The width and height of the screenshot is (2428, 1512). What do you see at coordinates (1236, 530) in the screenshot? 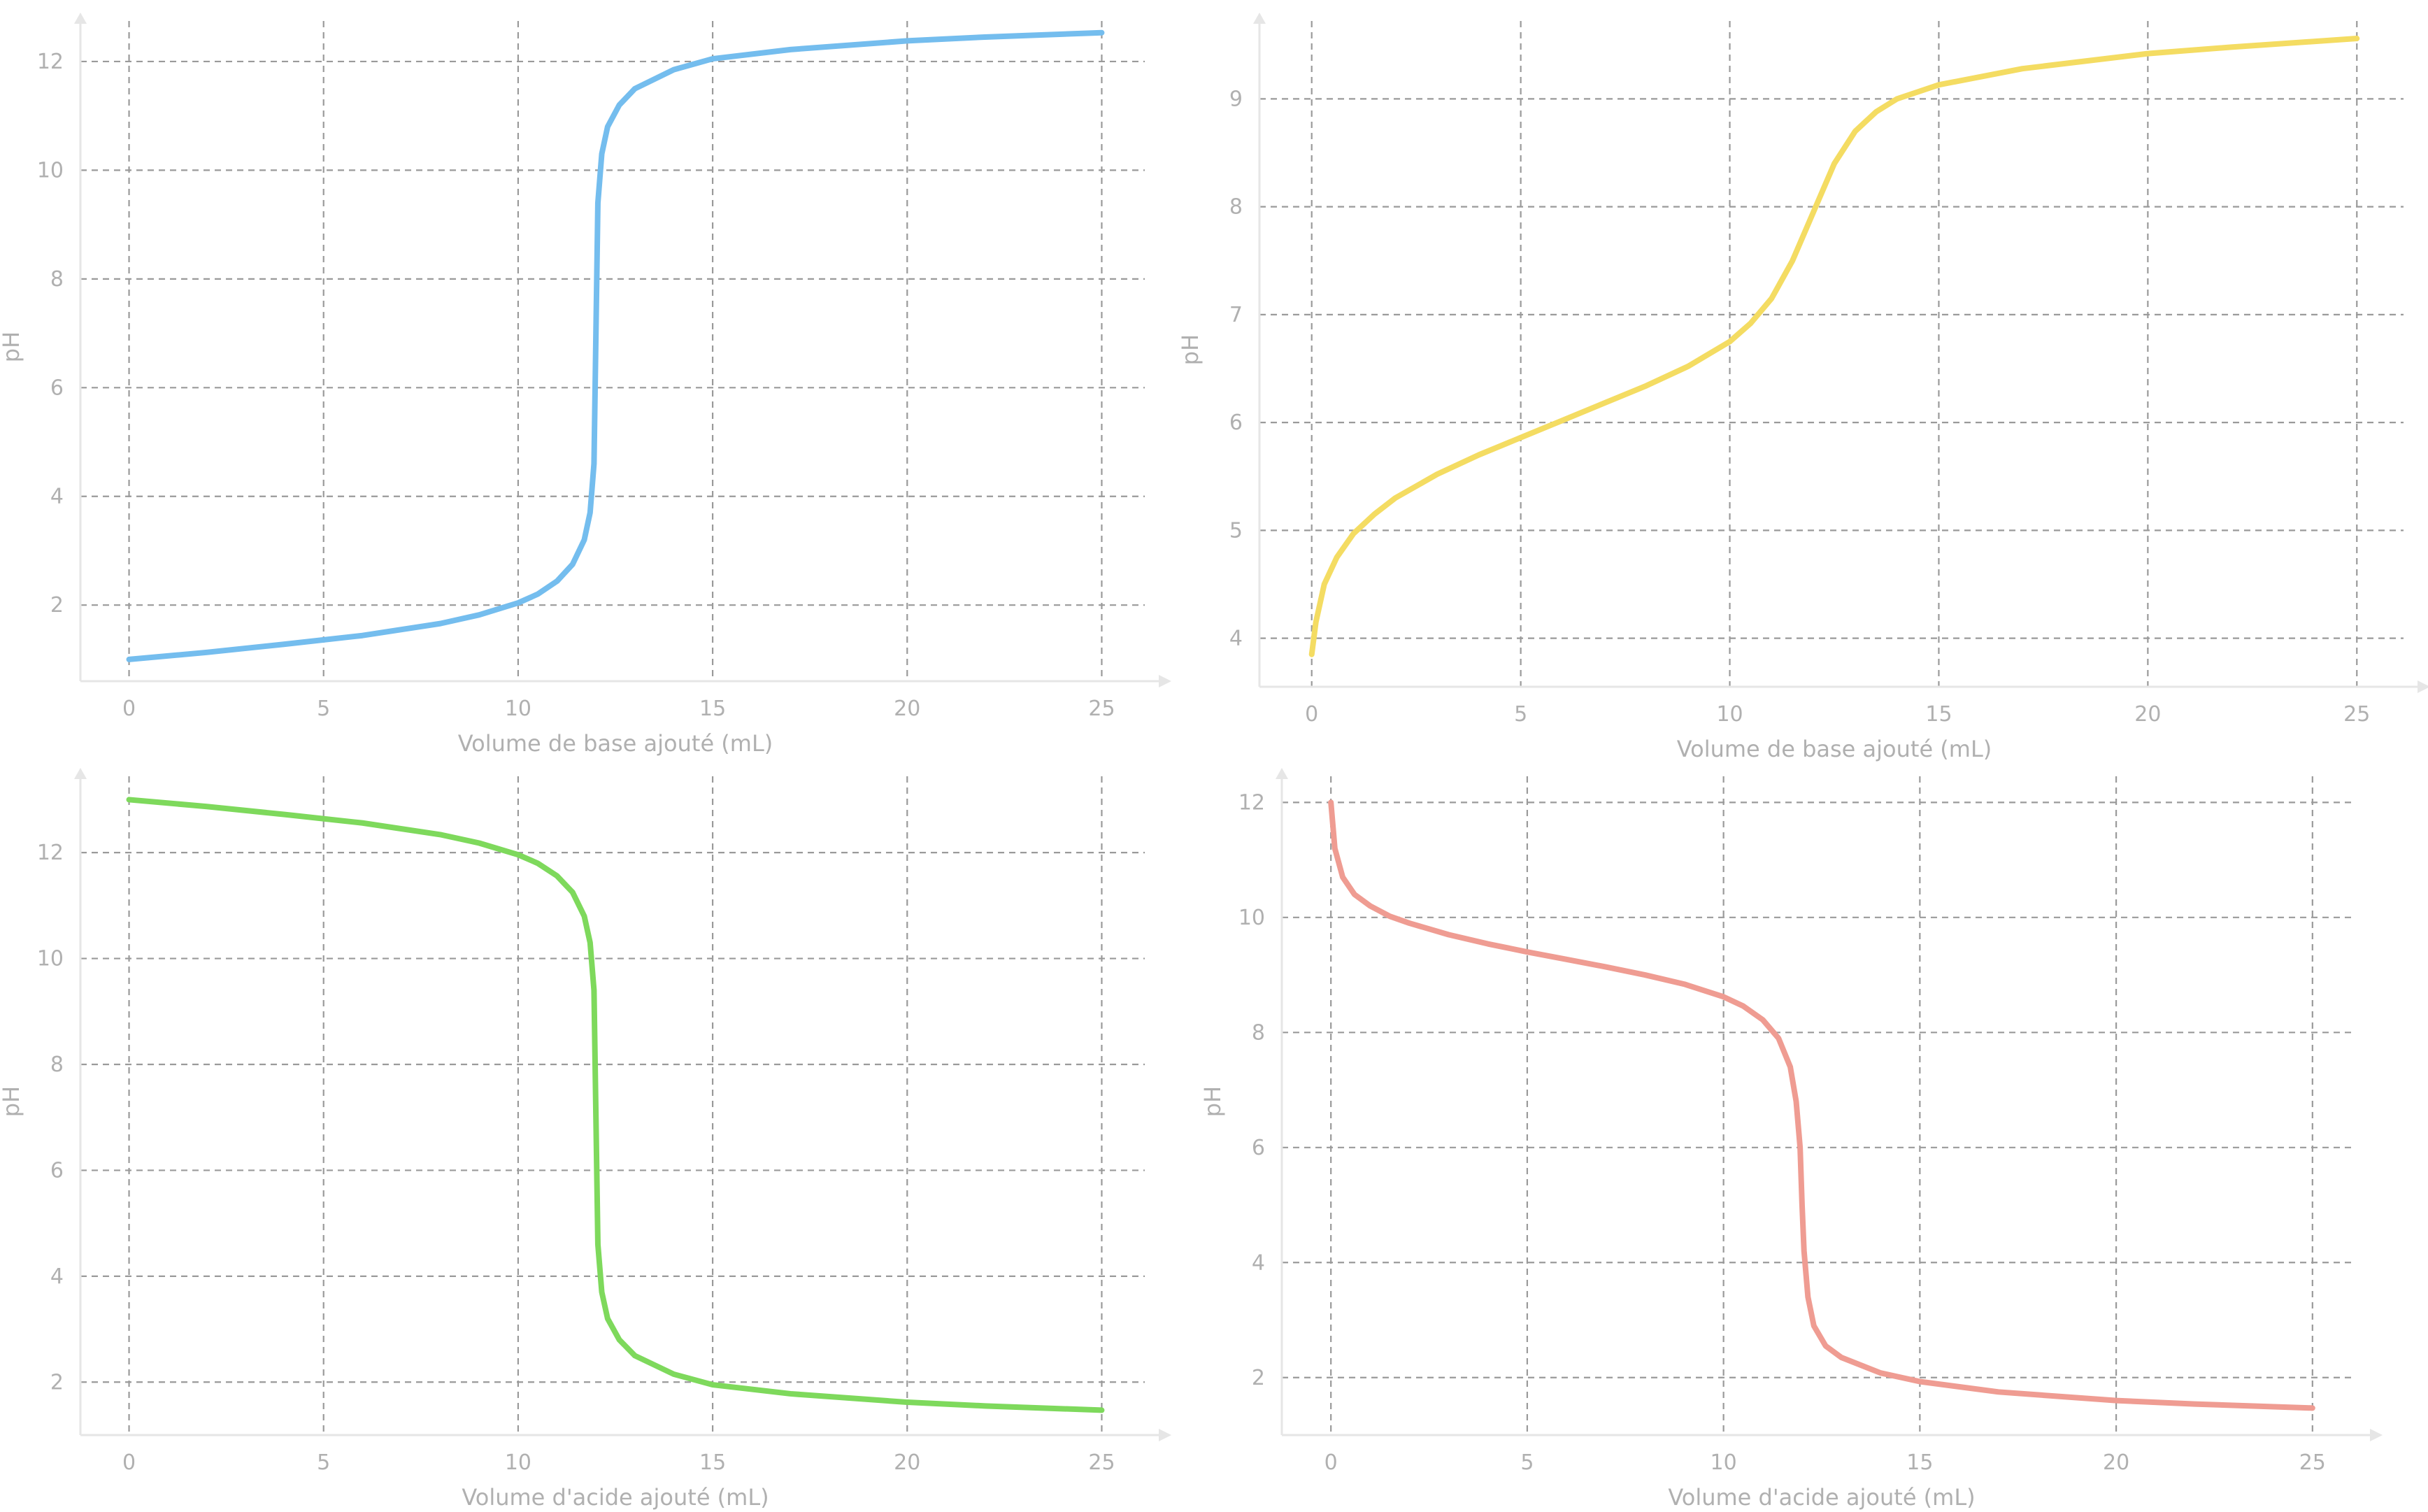
I see `y-tick-label: 5` at bounding box center [1236, 530].